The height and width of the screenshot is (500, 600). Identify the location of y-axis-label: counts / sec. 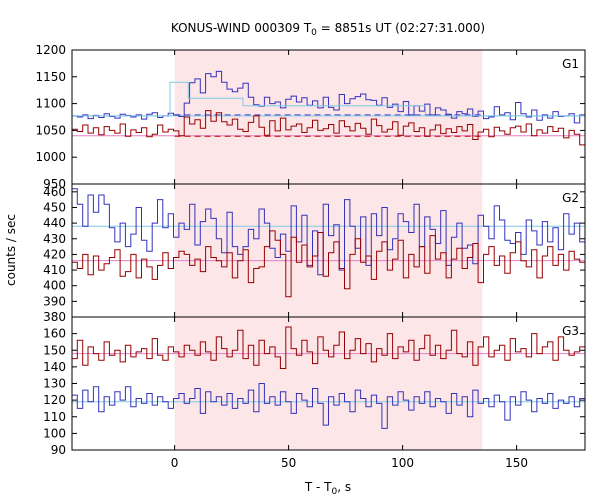
(11, 250).